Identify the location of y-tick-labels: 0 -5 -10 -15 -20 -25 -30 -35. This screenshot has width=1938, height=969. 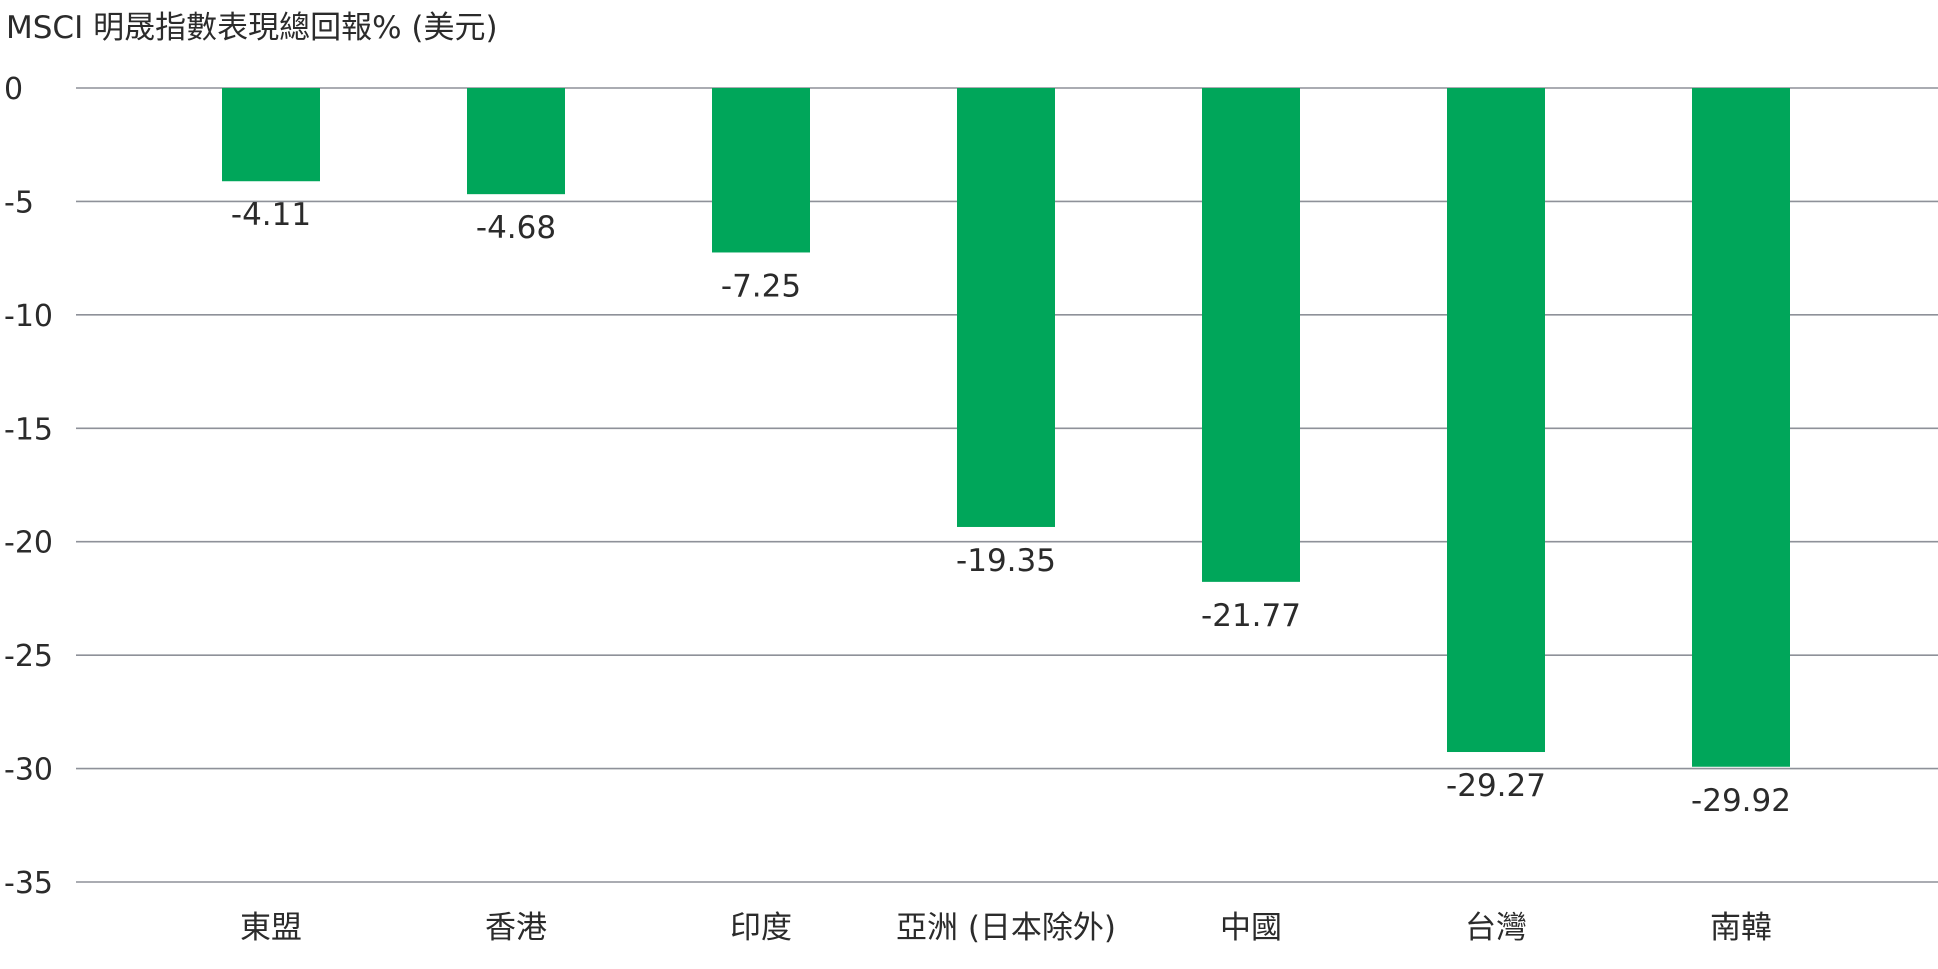
(28, 486).